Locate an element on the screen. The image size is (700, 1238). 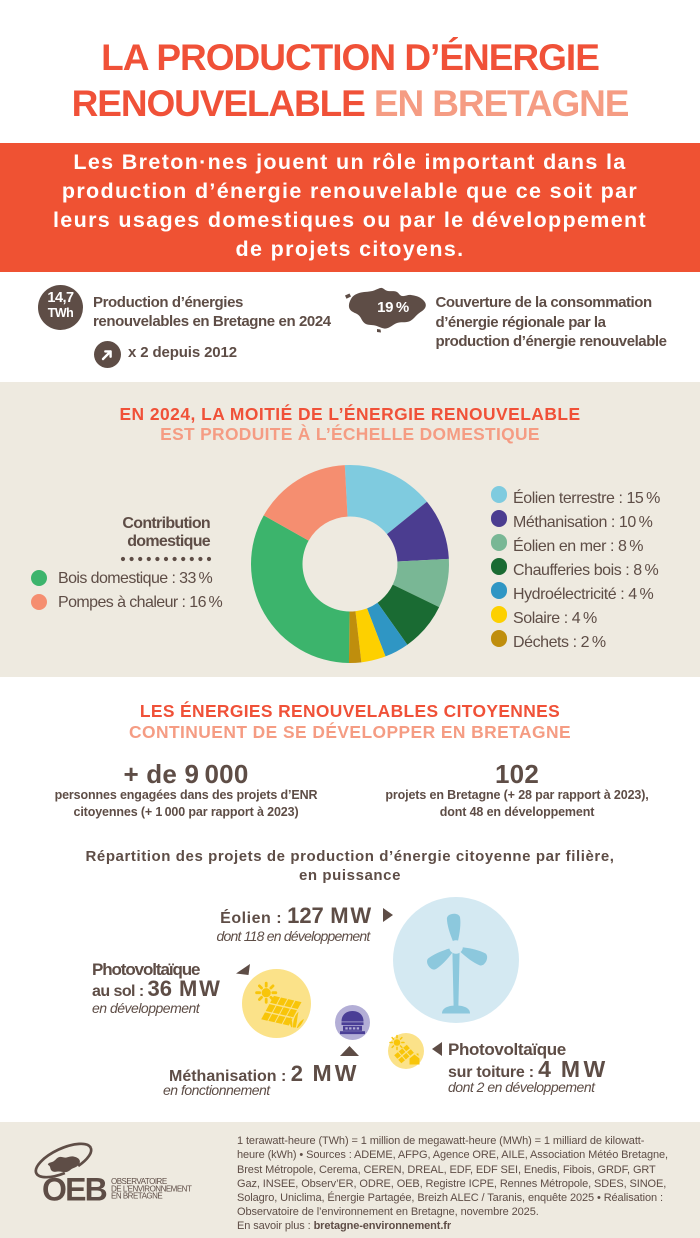
svg-text: DE L’ENVIRONNEMENT is located at coordinates (151, 1188).